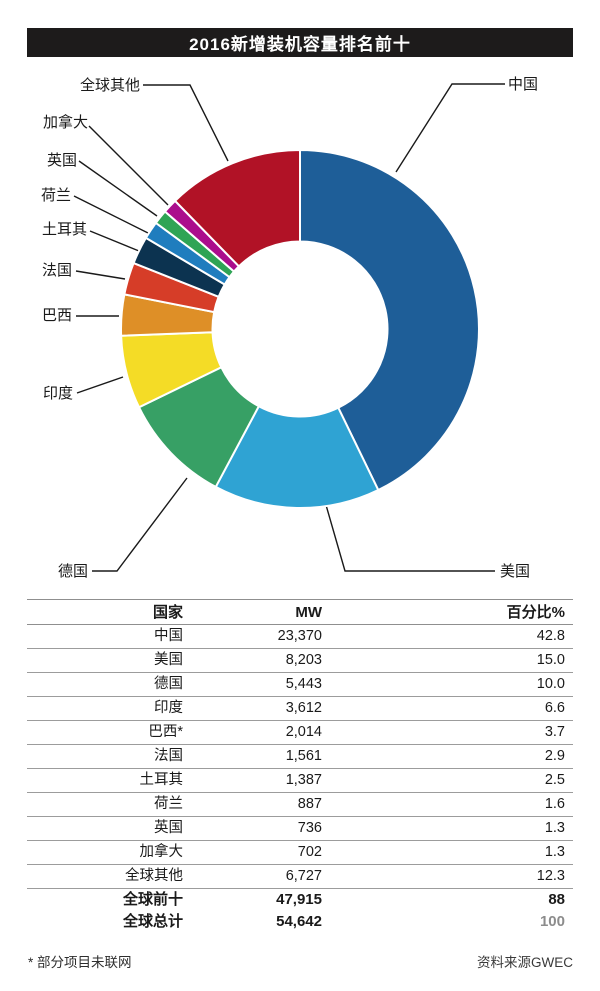 The height and width of the screenshot is (991, 600). I want to click on footnote: * 部分项目未联网, so click(80, 962).